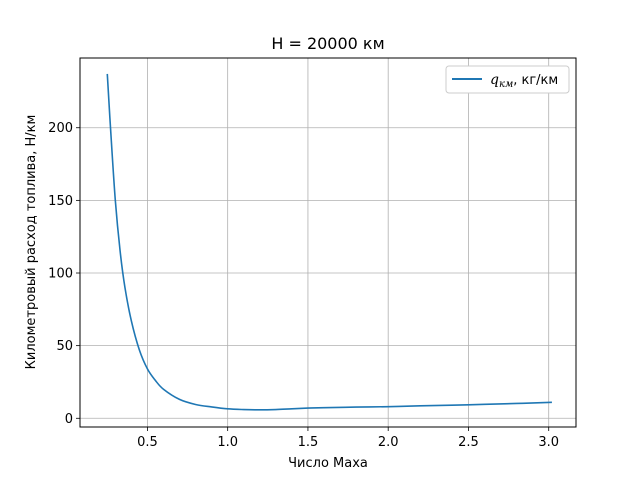  Describe the element at coordinates (64, 346) in the screenshot. I see `y-tick-label: 50` at that location.